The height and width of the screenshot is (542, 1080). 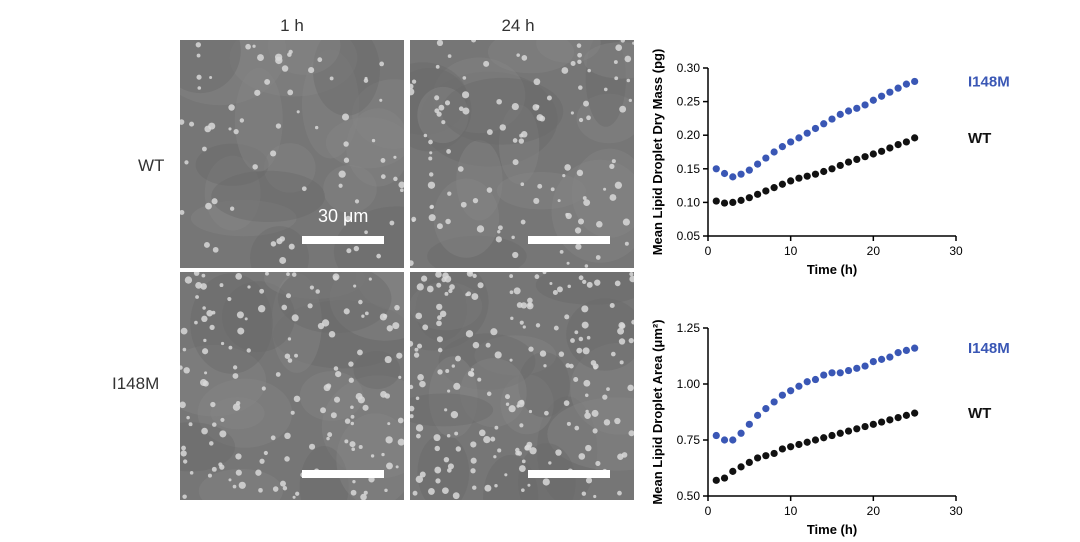 I want to click on y-tick-label: 0.50, so click(x=689, y=496).